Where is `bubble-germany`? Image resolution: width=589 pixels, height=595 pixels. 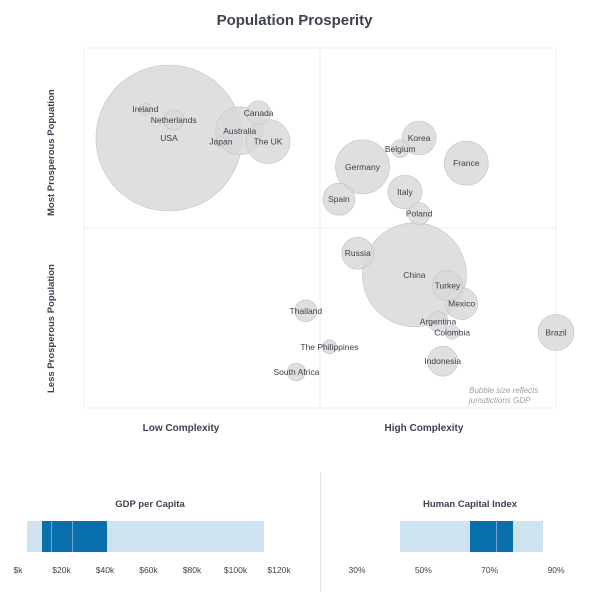 bubble-germany is located at coordinates (362, 167).